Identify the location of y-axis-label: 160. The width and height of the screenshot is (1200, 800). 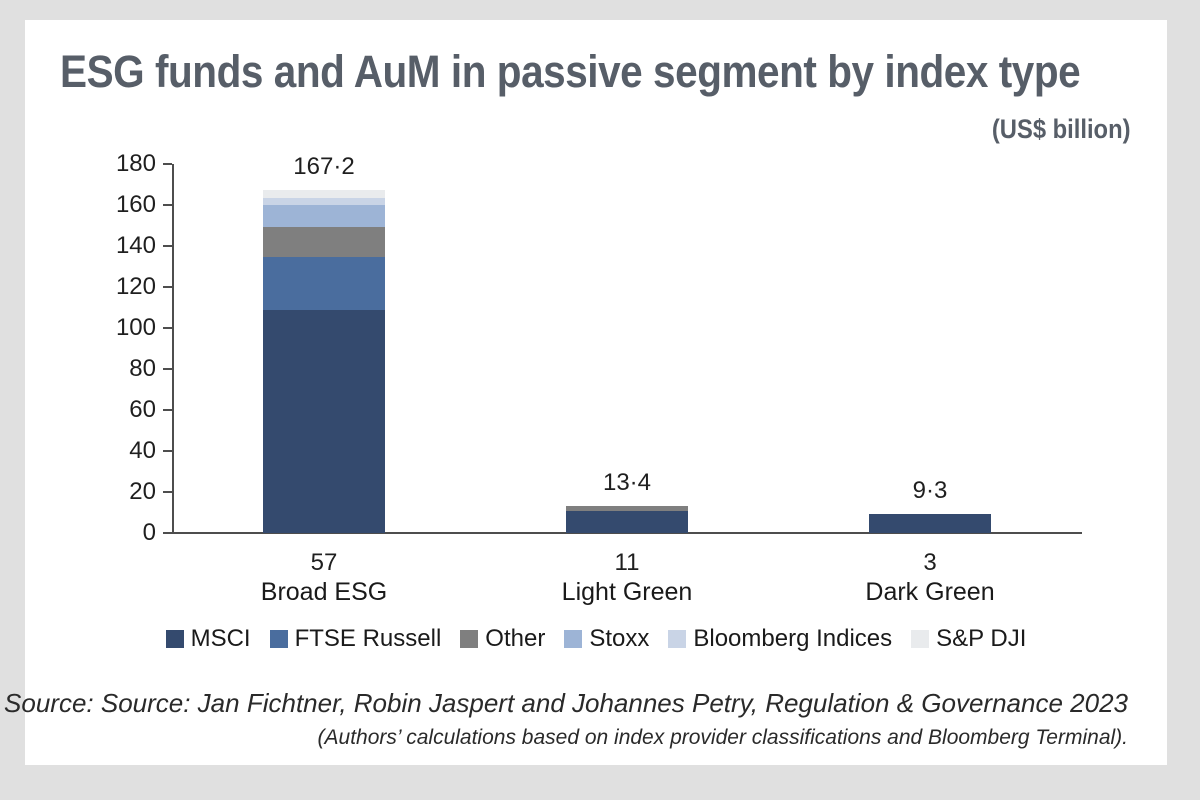
(135, 204).